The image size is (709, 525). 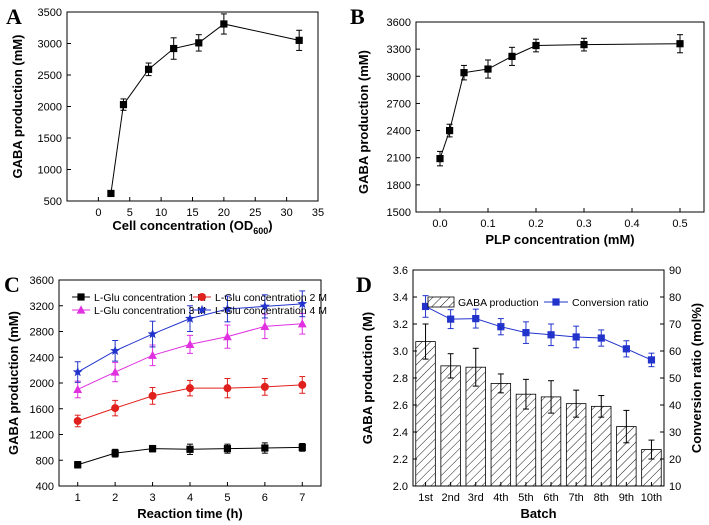 What do you see at coordinates (50, 139) in the screenshot?
I see `y-tick-label: 1500` at bounding box center [50, 139].